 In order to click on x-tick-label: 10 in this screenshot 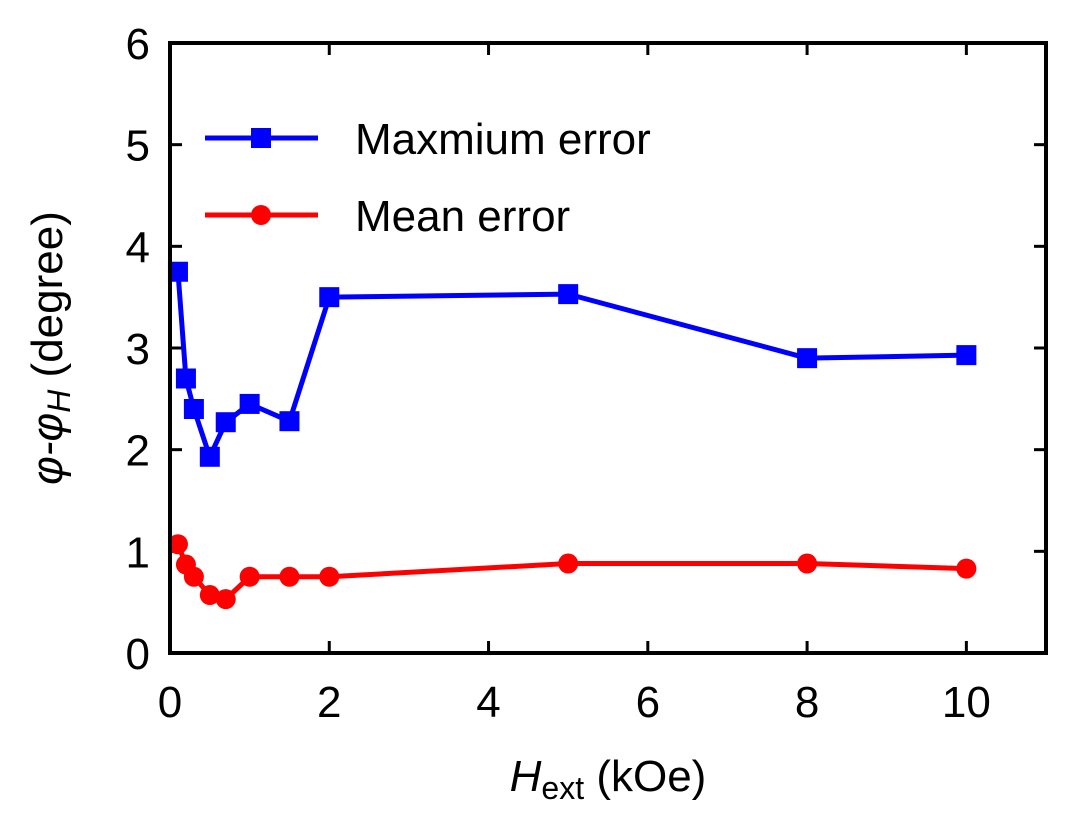, I will do `click(966, 702)`.